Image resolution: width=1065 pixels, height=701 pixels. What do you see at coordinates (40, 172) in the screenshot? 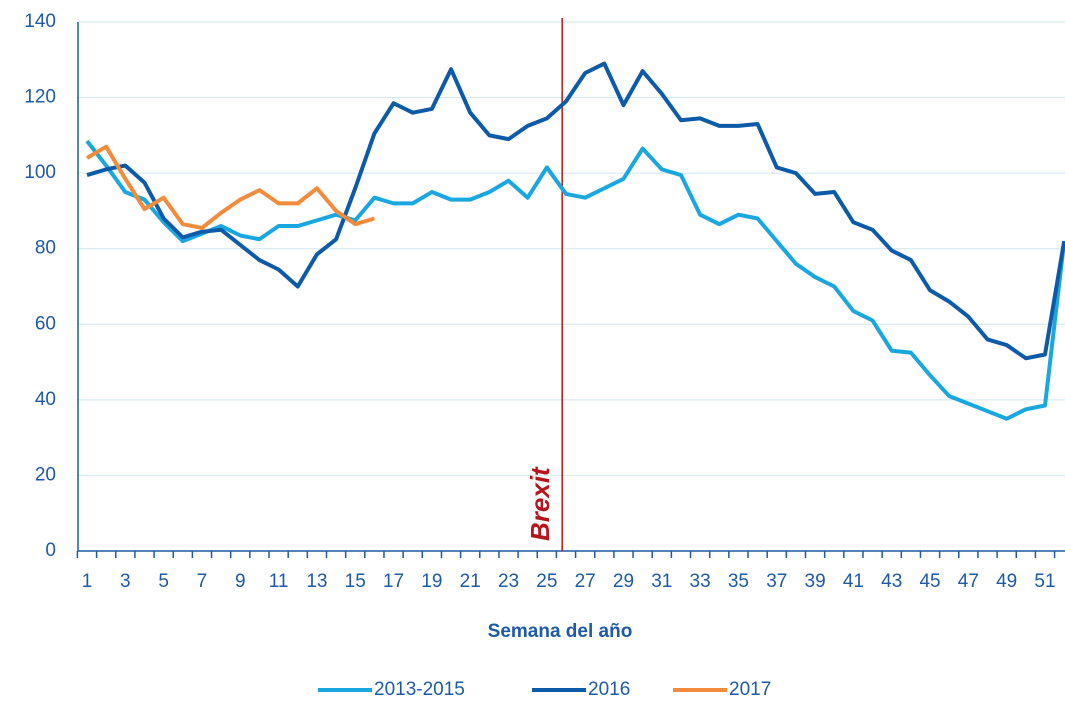
I see `y-tick-label: 100` at bounding box center [40, 172].